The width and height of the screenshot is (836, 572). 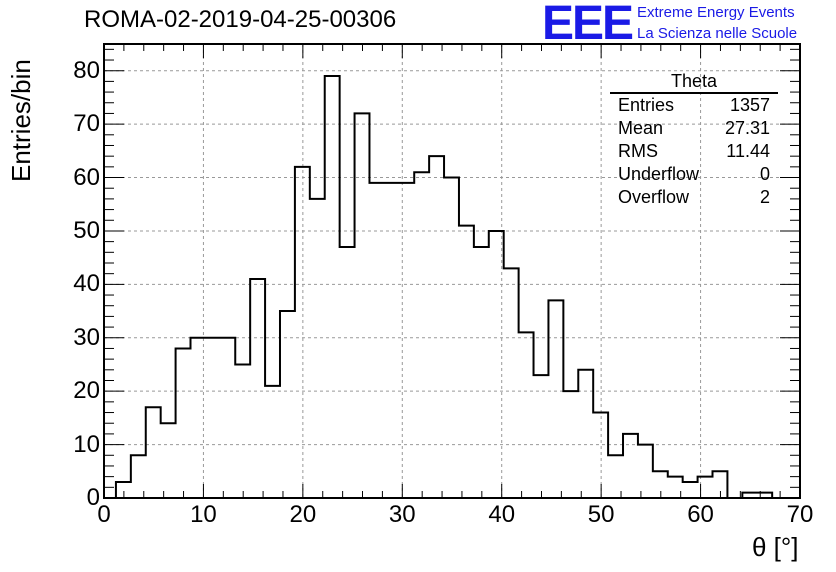 What do you see at coordinates (203, 514) in the screenshot?
I see `x-tick-label: 10` at bounding box center [203, 514].